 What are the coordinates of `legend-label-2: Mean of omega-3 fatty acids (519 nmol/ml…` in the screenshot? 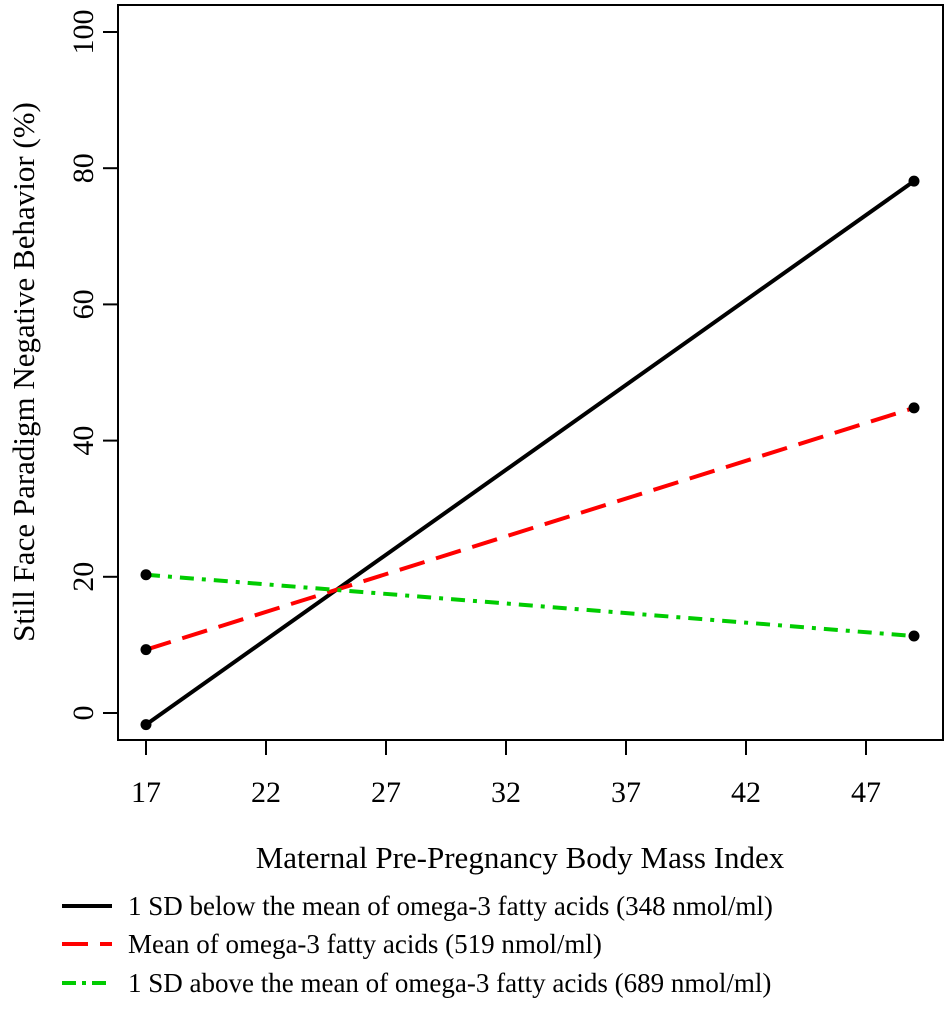 It's located at (365, 944).